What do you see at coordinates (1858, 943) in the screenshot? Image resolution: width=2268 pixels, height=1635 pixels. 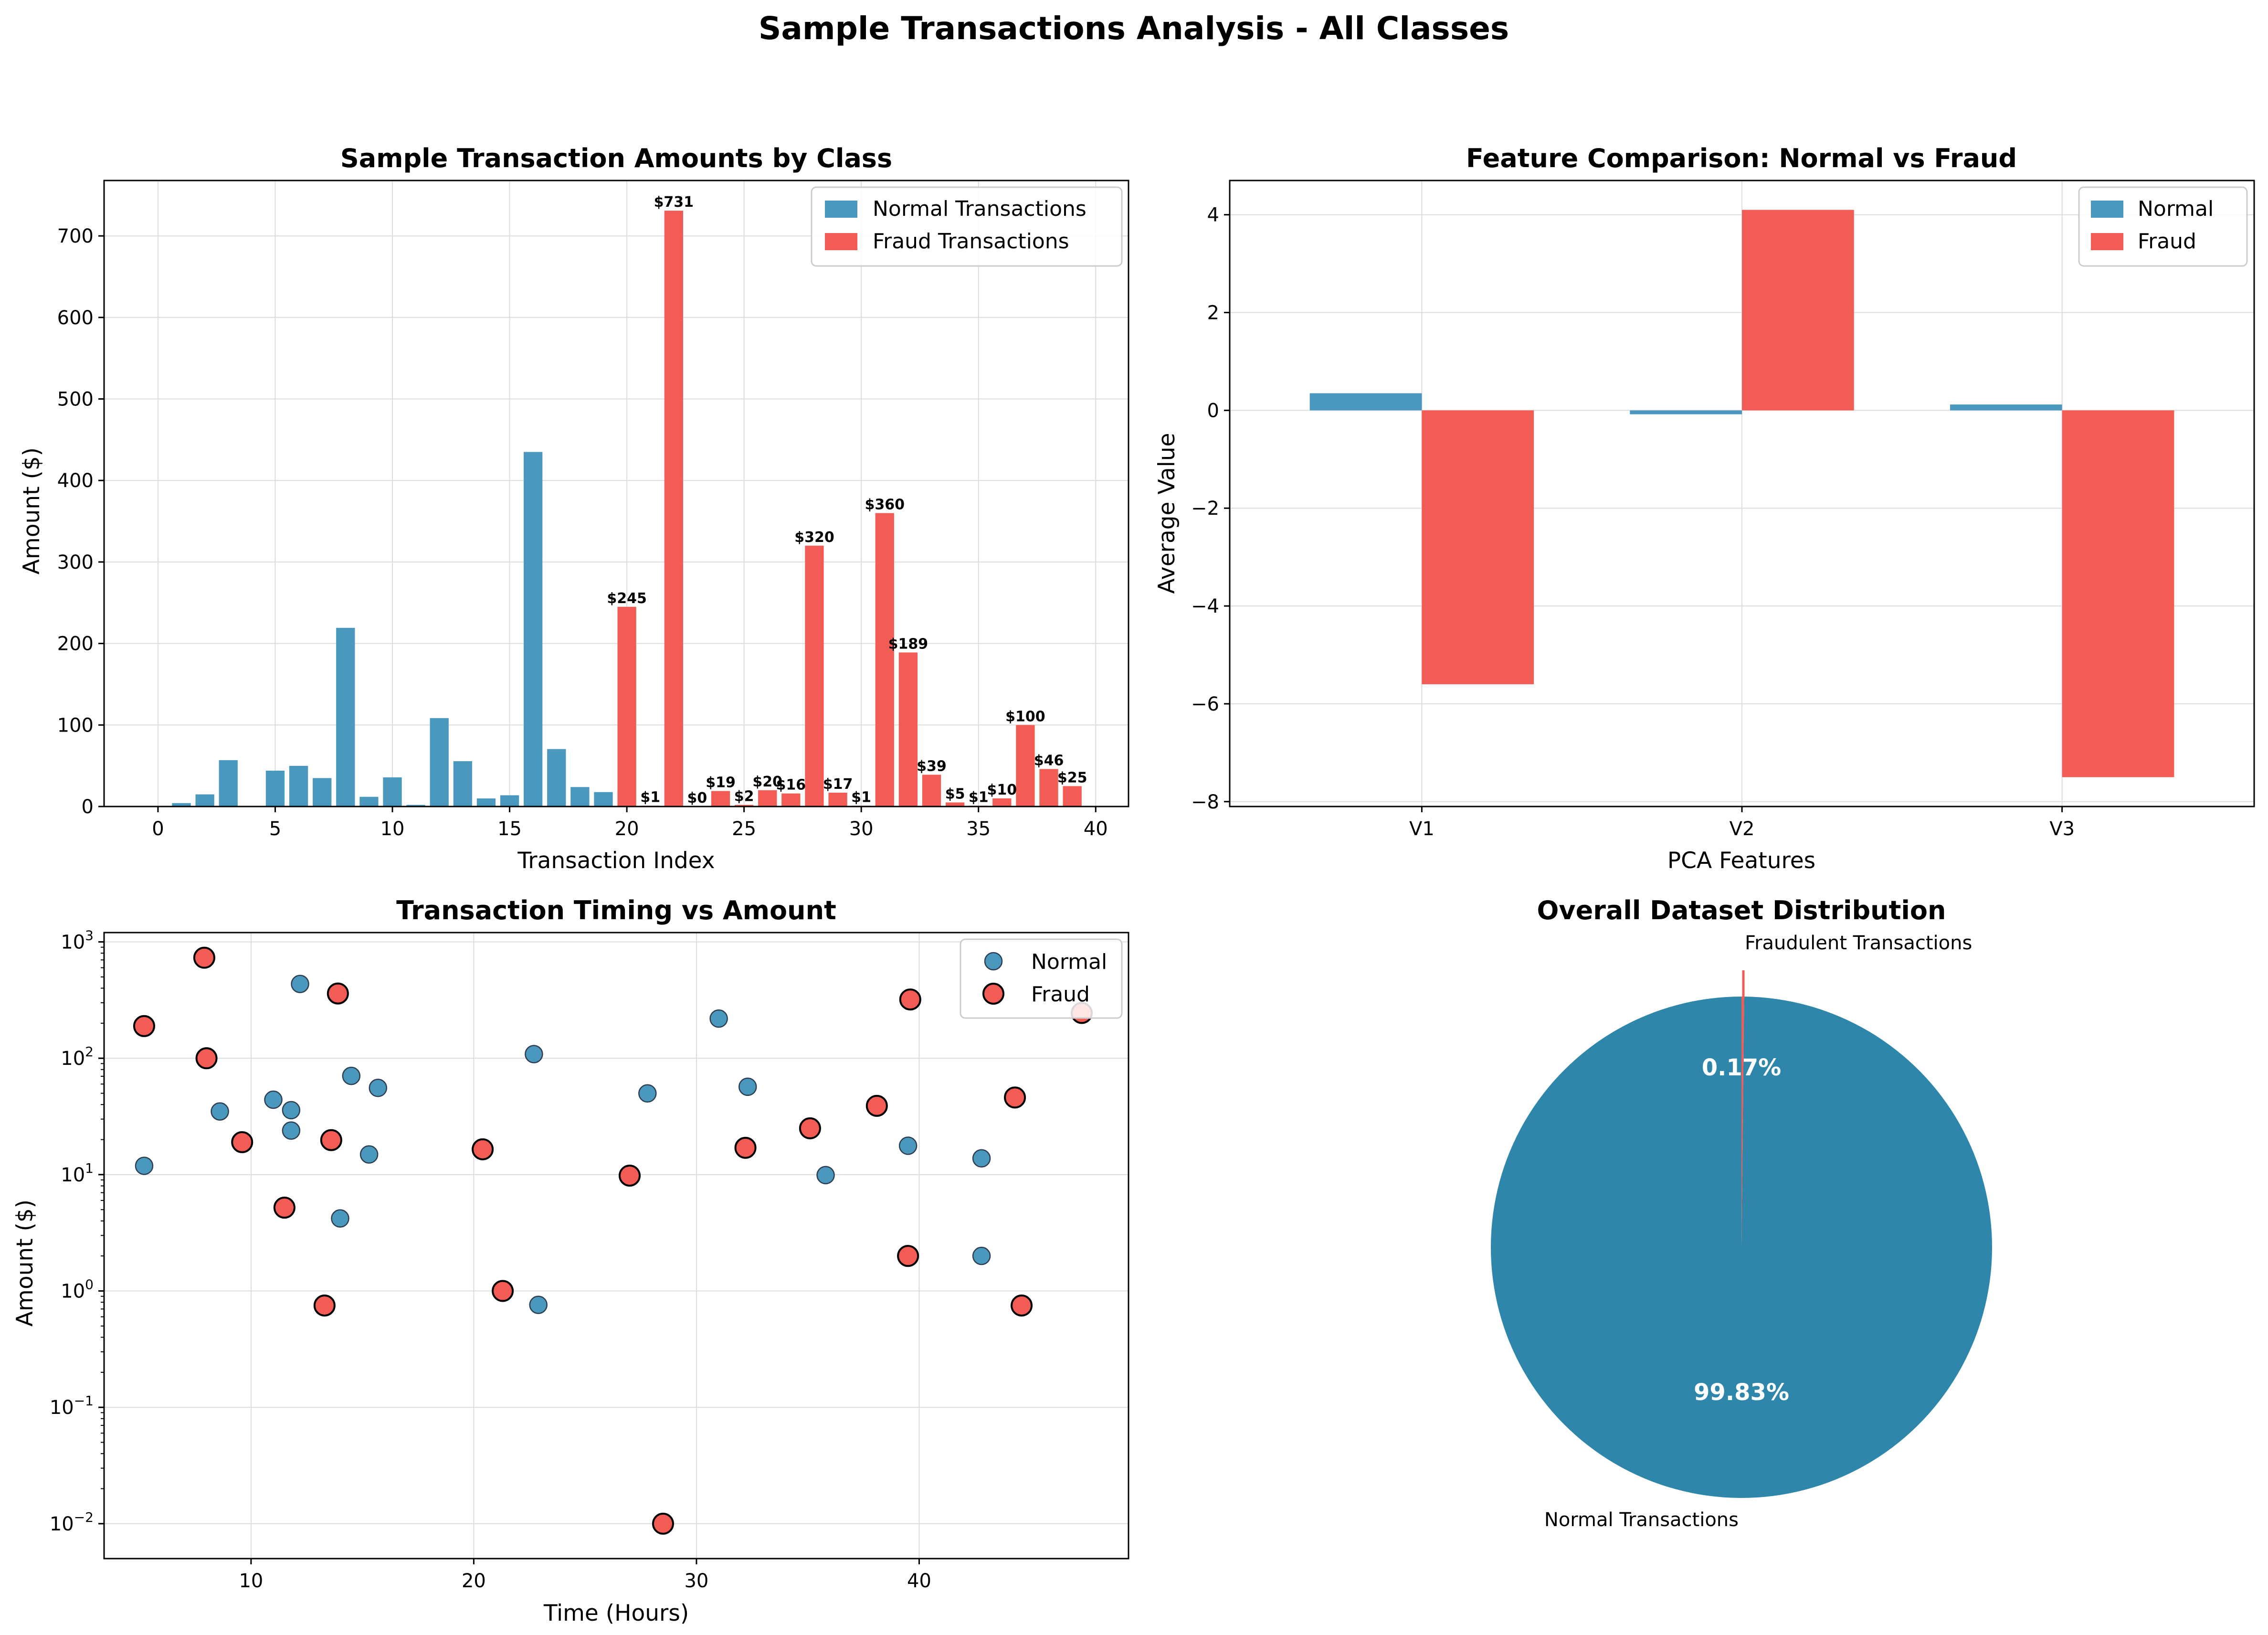 I see `pie-slice-label-fraud: Fraudulent Transactions` at bounding box center [1858, 943].